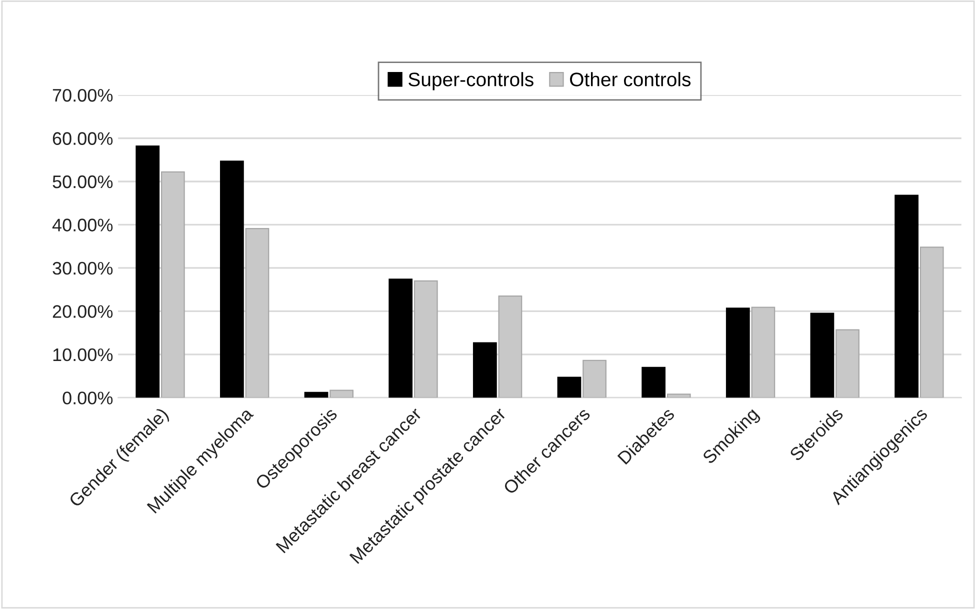  I want to click on y-tick-label: 40.00%, so click(82, 225).